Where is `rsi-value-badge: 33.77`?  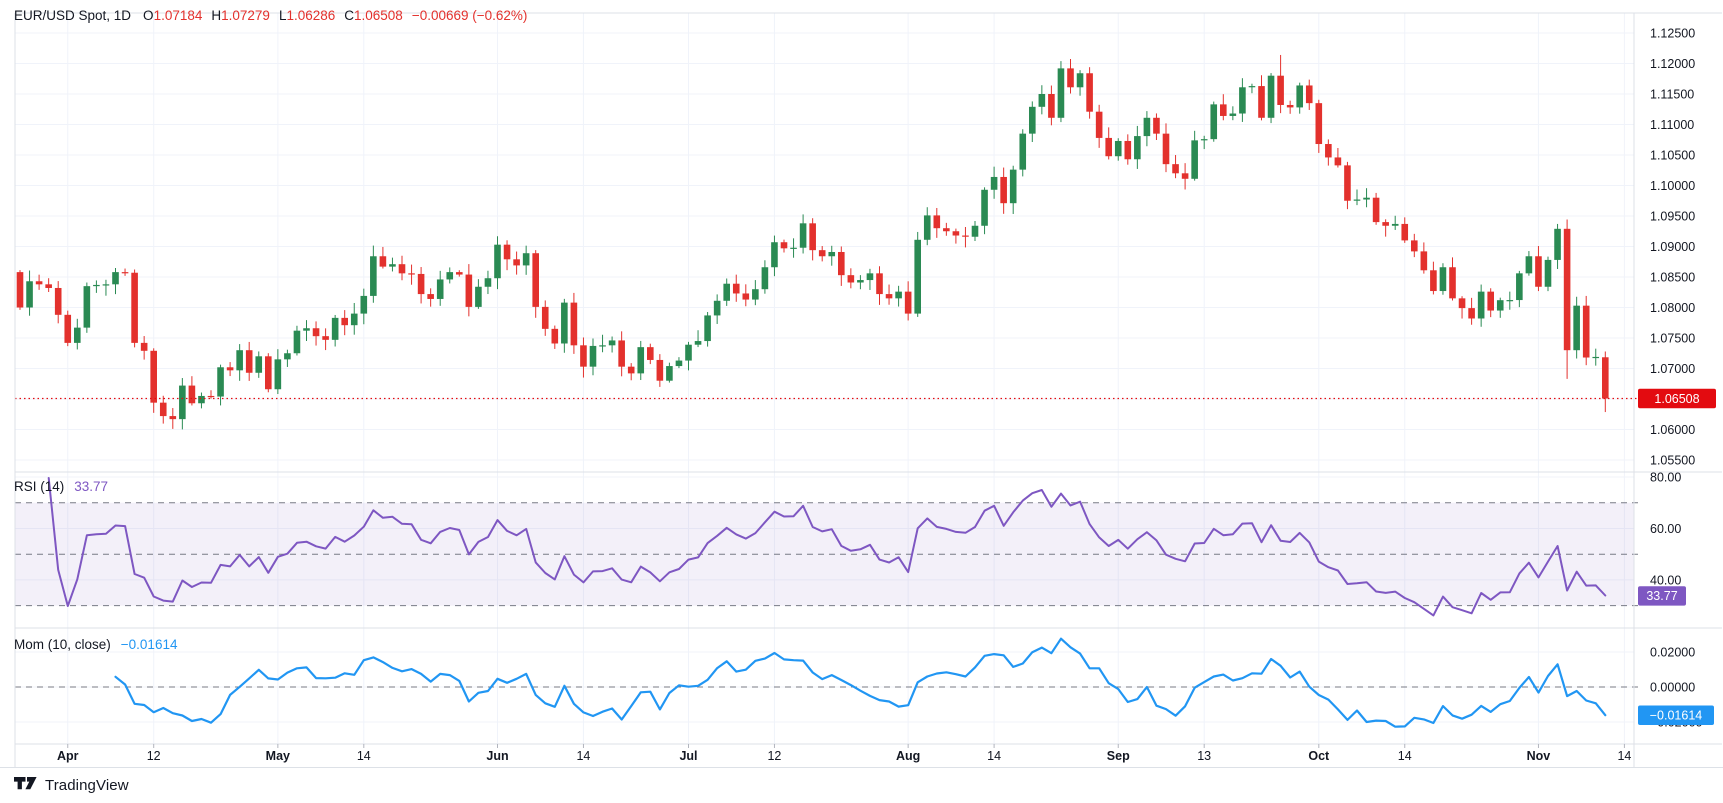 rsi-value-badge: 33.77 is located at coordinates (1662, 596).